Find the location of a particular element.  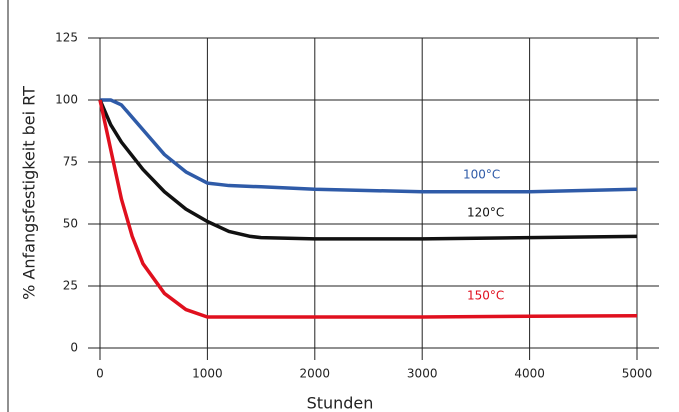

x-tick-label: 2000 is located at coordinates (315, 374).